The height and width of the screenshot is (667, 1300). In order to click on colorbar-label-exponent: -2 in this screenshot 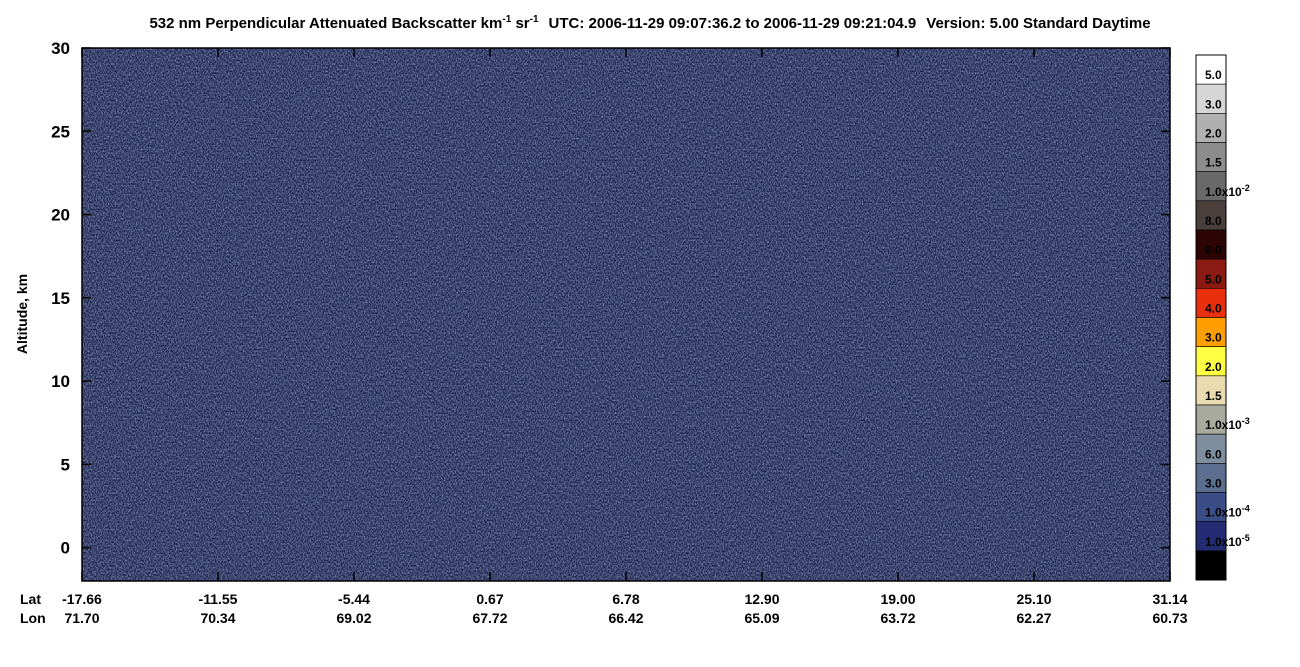, I will do `click(1246, 188)`.